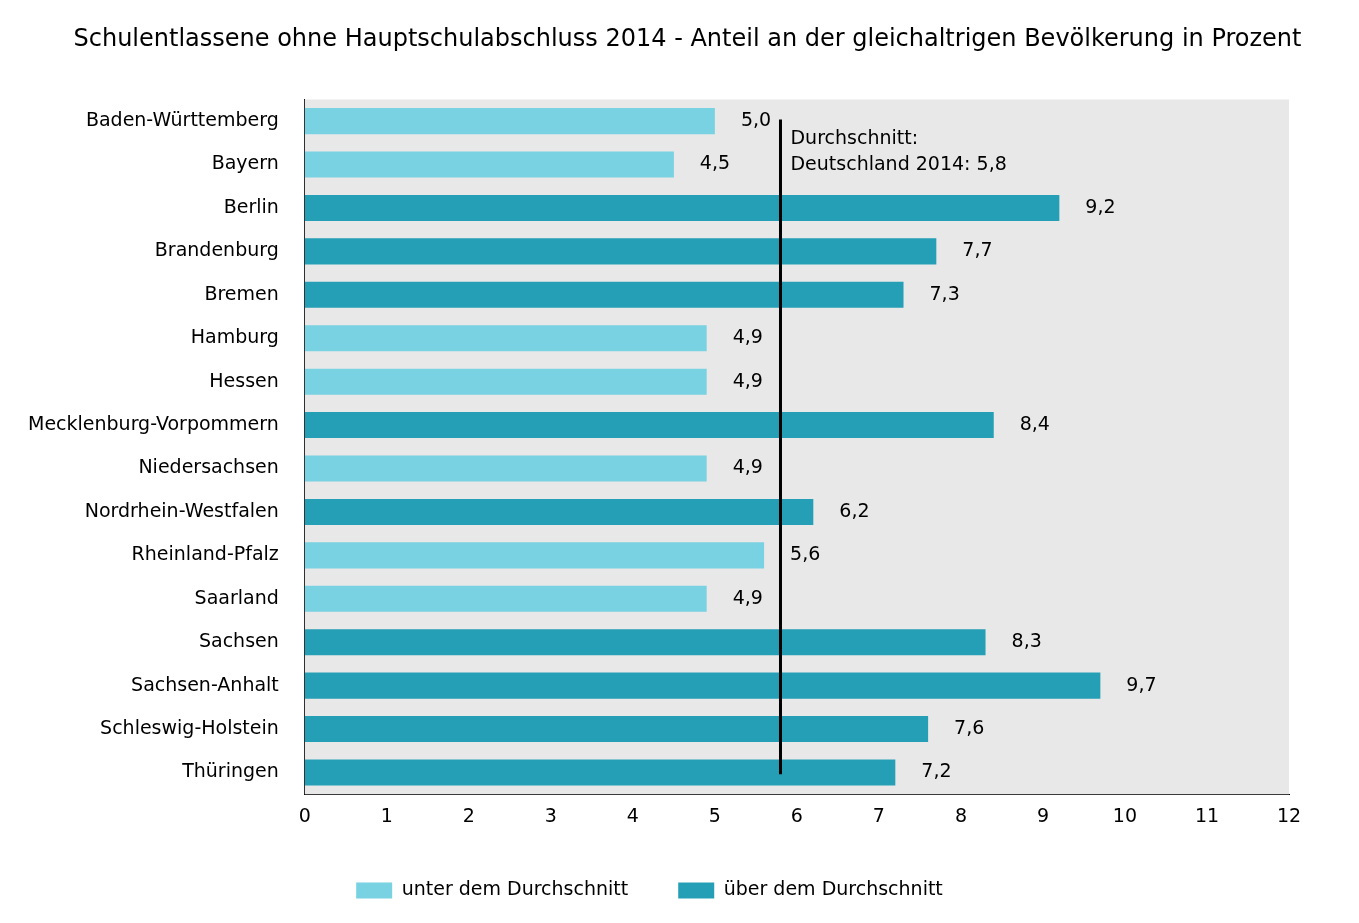 The image size is (1359, 923). What do you see at coordinates (756, 119) in the screenshot?
I see `data-label: 5,0` at bounding box center [756, 119].